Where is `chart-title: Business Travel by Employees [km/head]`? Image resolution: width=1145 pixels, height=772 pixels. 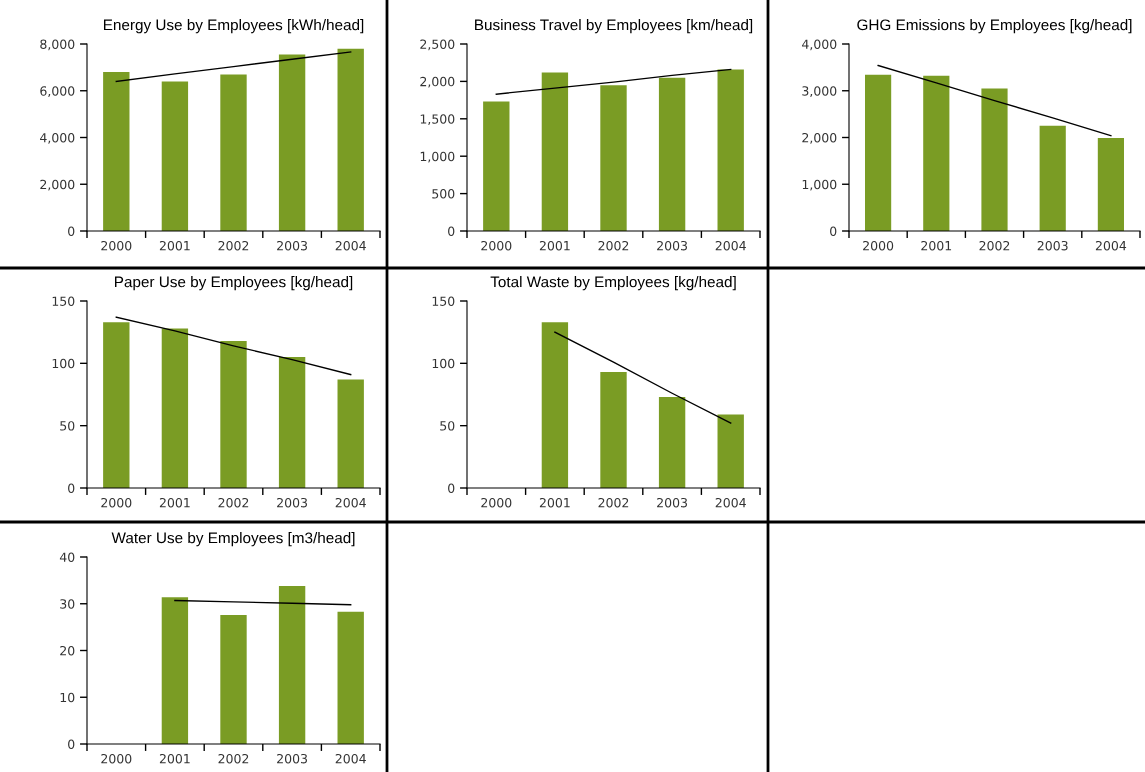 chart-title: Business Travel by Employees [km/head] is located at coordinates (614, 26).